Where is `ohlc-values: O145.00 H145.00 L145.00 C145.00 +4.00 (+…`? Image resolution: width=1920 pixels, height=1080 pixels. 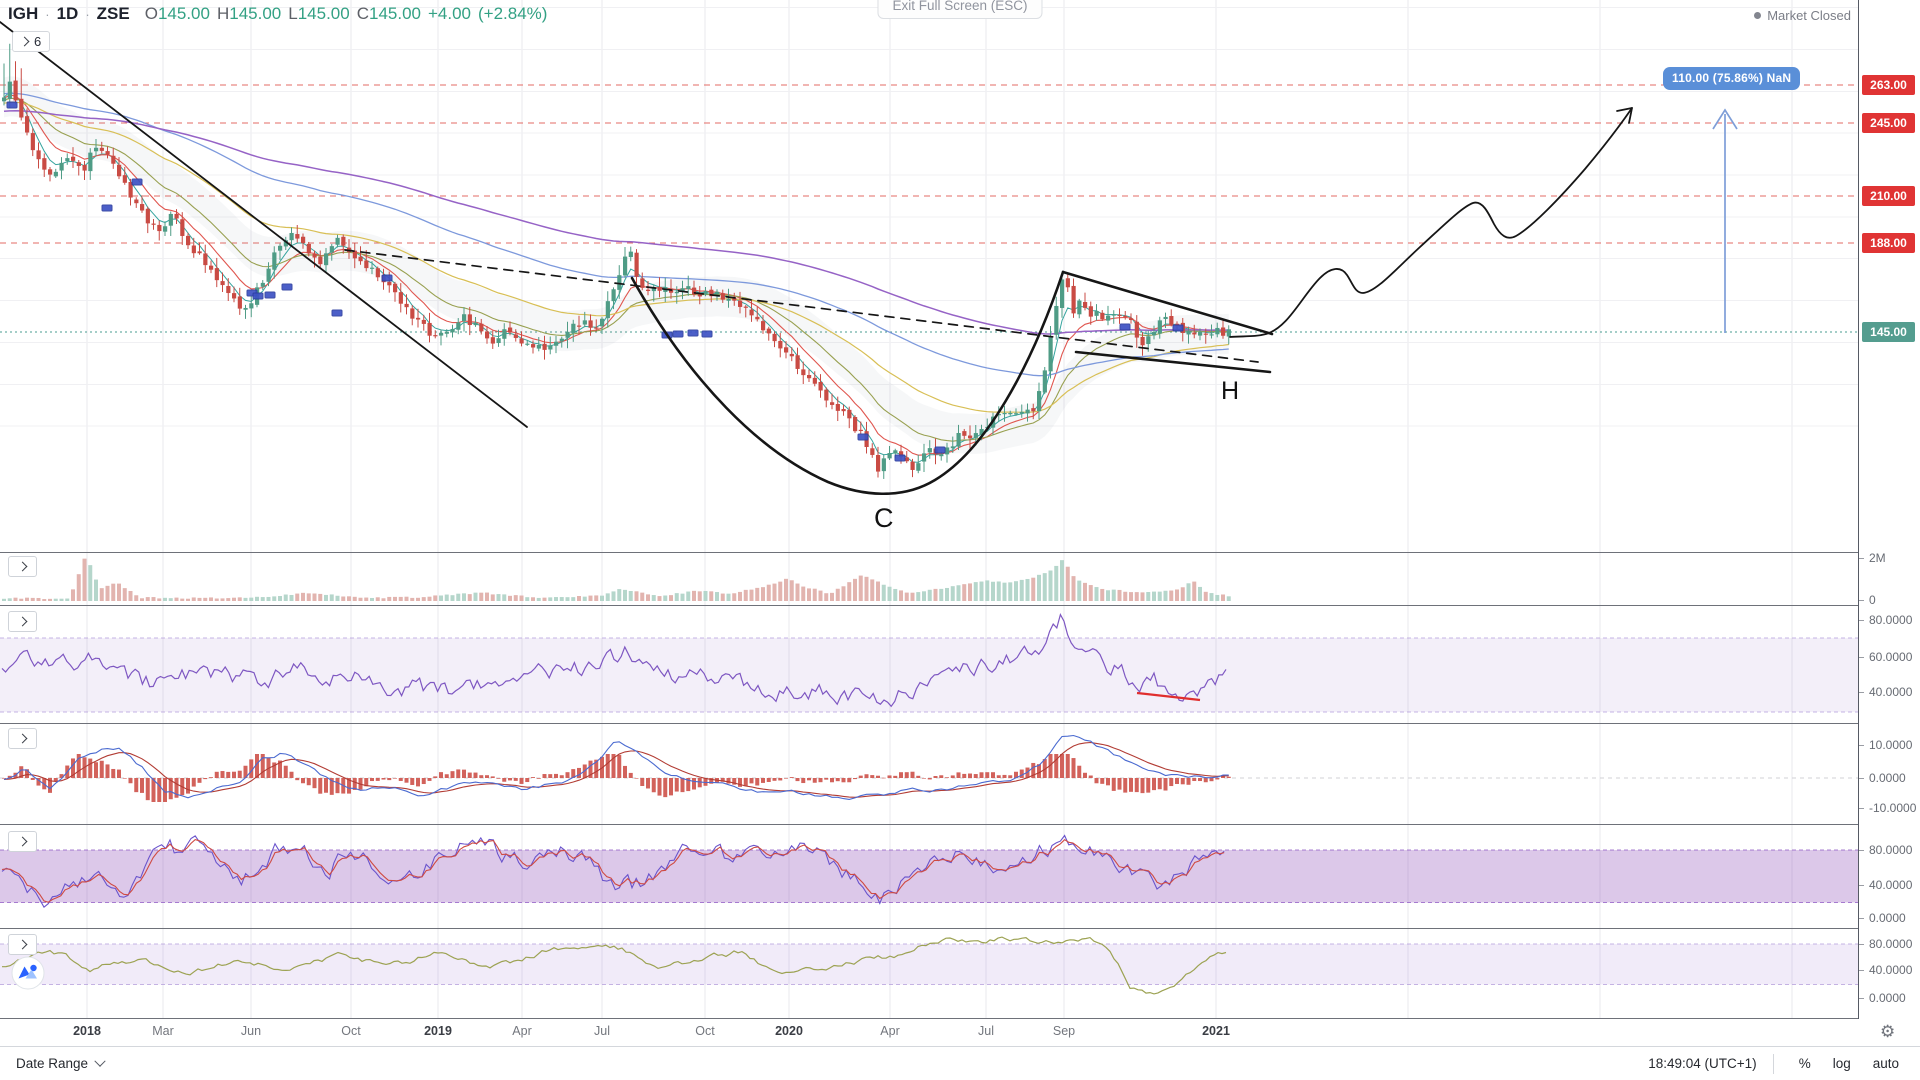 ohlc-values: O145.00 H145.00 L145.00 C145.00 +4.00 (+… is located at coordinates (346, 14).